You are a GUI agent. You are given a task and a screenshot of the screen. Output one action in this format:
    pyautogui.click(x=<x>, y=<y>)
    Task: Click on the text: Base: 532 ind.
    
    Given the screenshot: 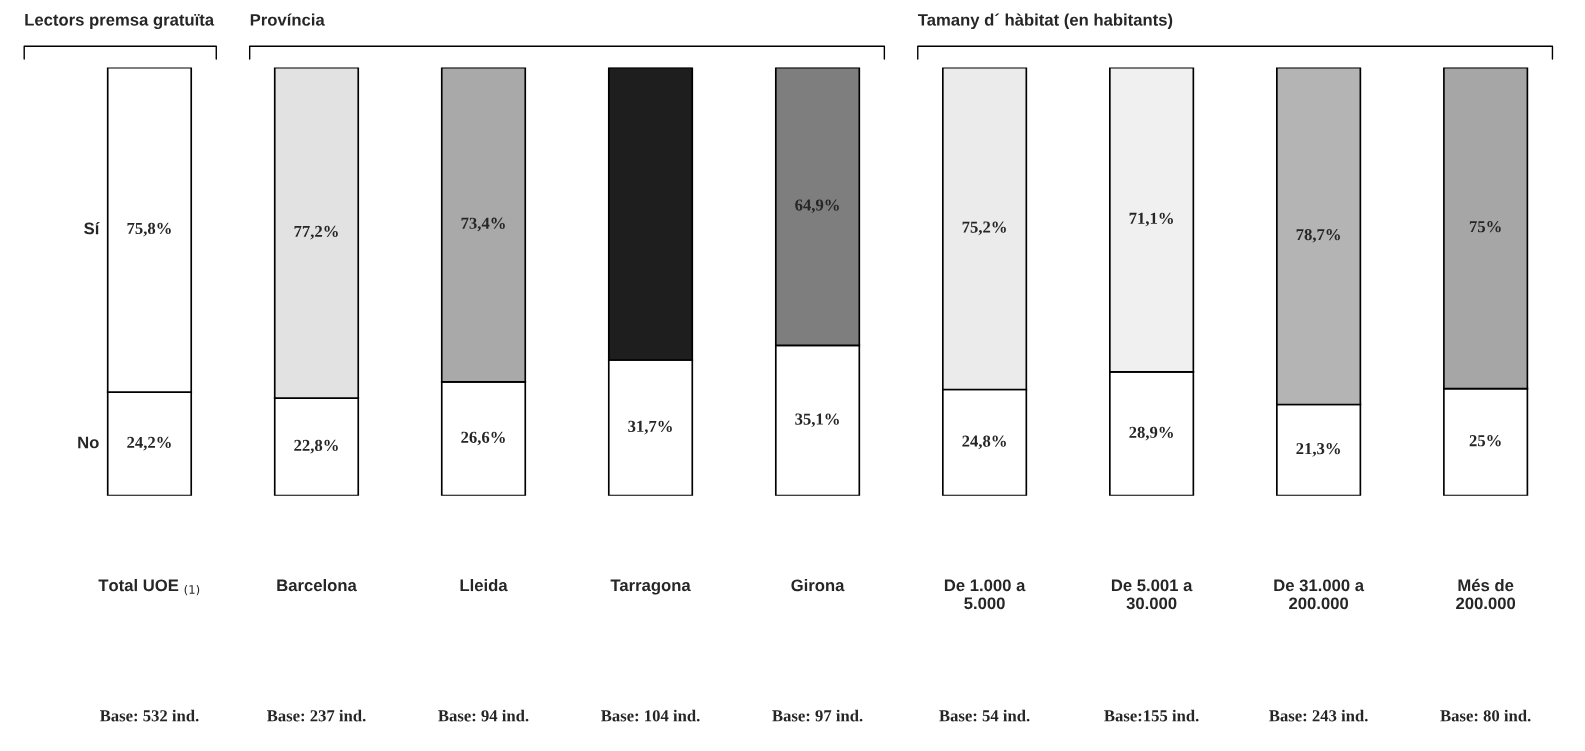 What is the action you would take?
    pyautogui.click(x=149, y=715)
    